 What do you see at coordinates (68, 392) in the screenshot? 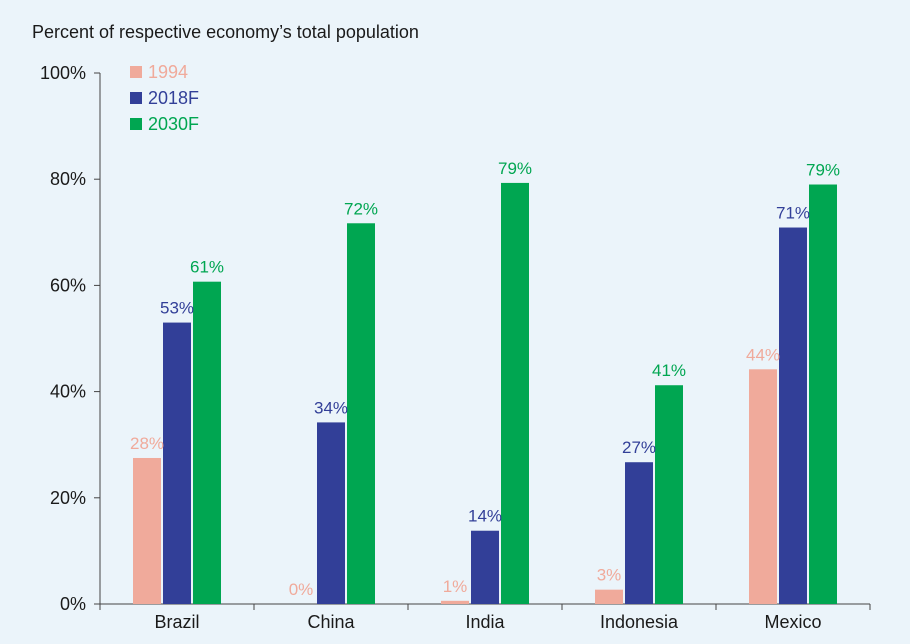
I see `y-tick-label: 40%` at bounding box center [68, 392].